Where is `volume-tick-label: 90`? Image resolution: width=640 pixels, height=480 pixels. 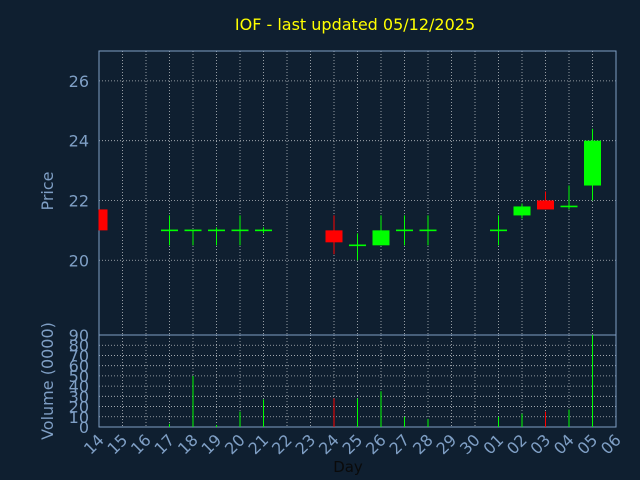 volume-tick-label: 90 is located at coordinates (79, 335).